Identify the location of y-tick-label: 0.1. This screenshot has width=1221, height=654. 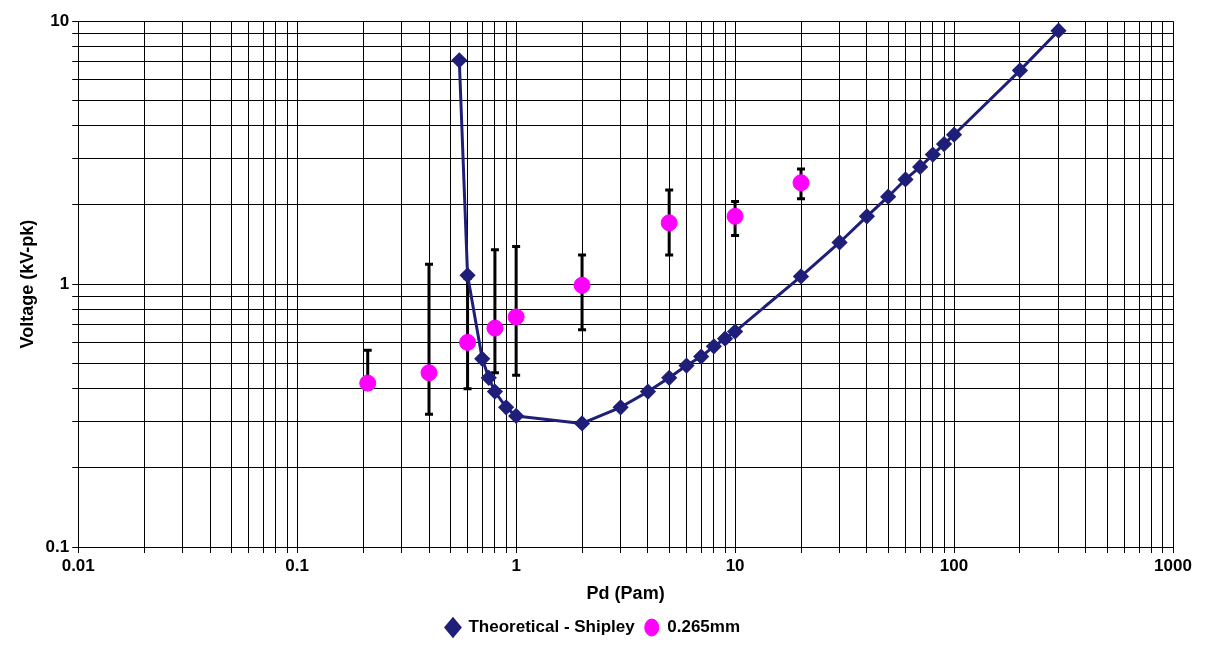
(57, 546).